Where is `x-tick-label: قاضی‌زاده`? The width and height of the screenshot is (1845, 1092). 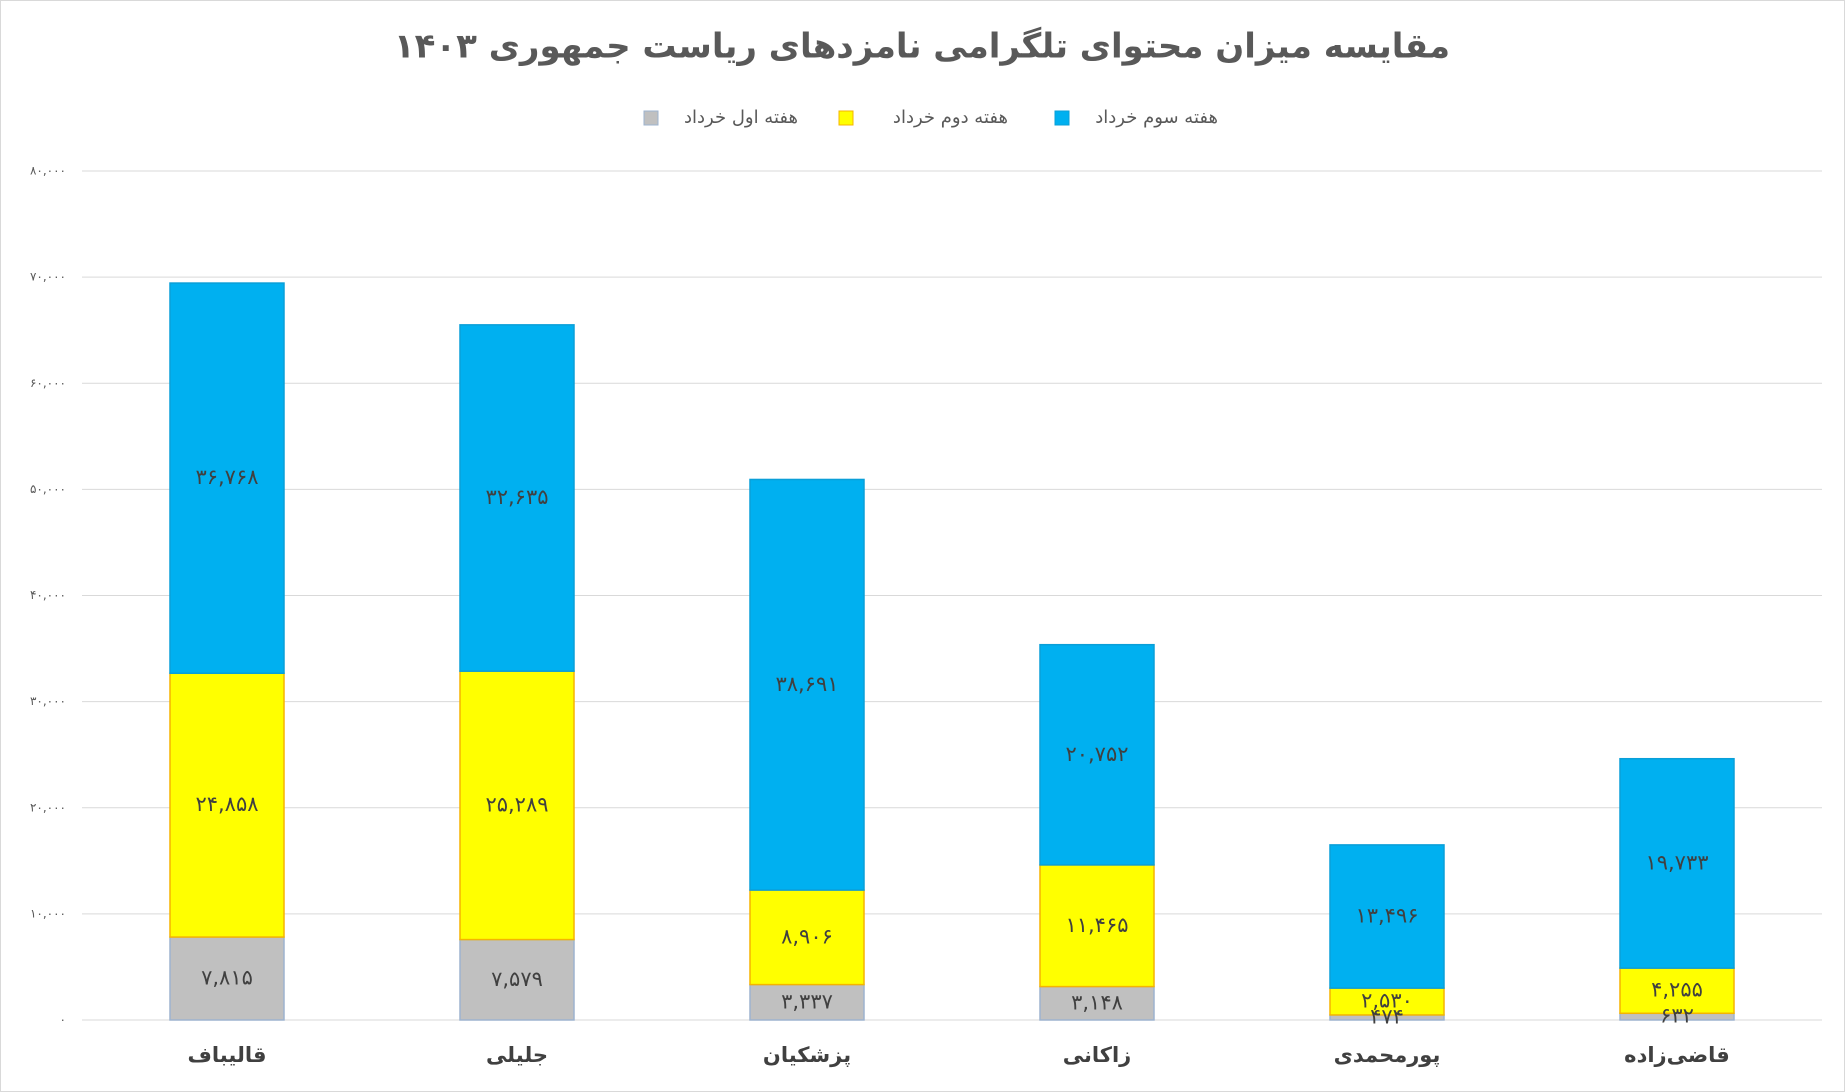 x-tick-label: قاضی‌زاده is located at coordinates (1677, 1055).